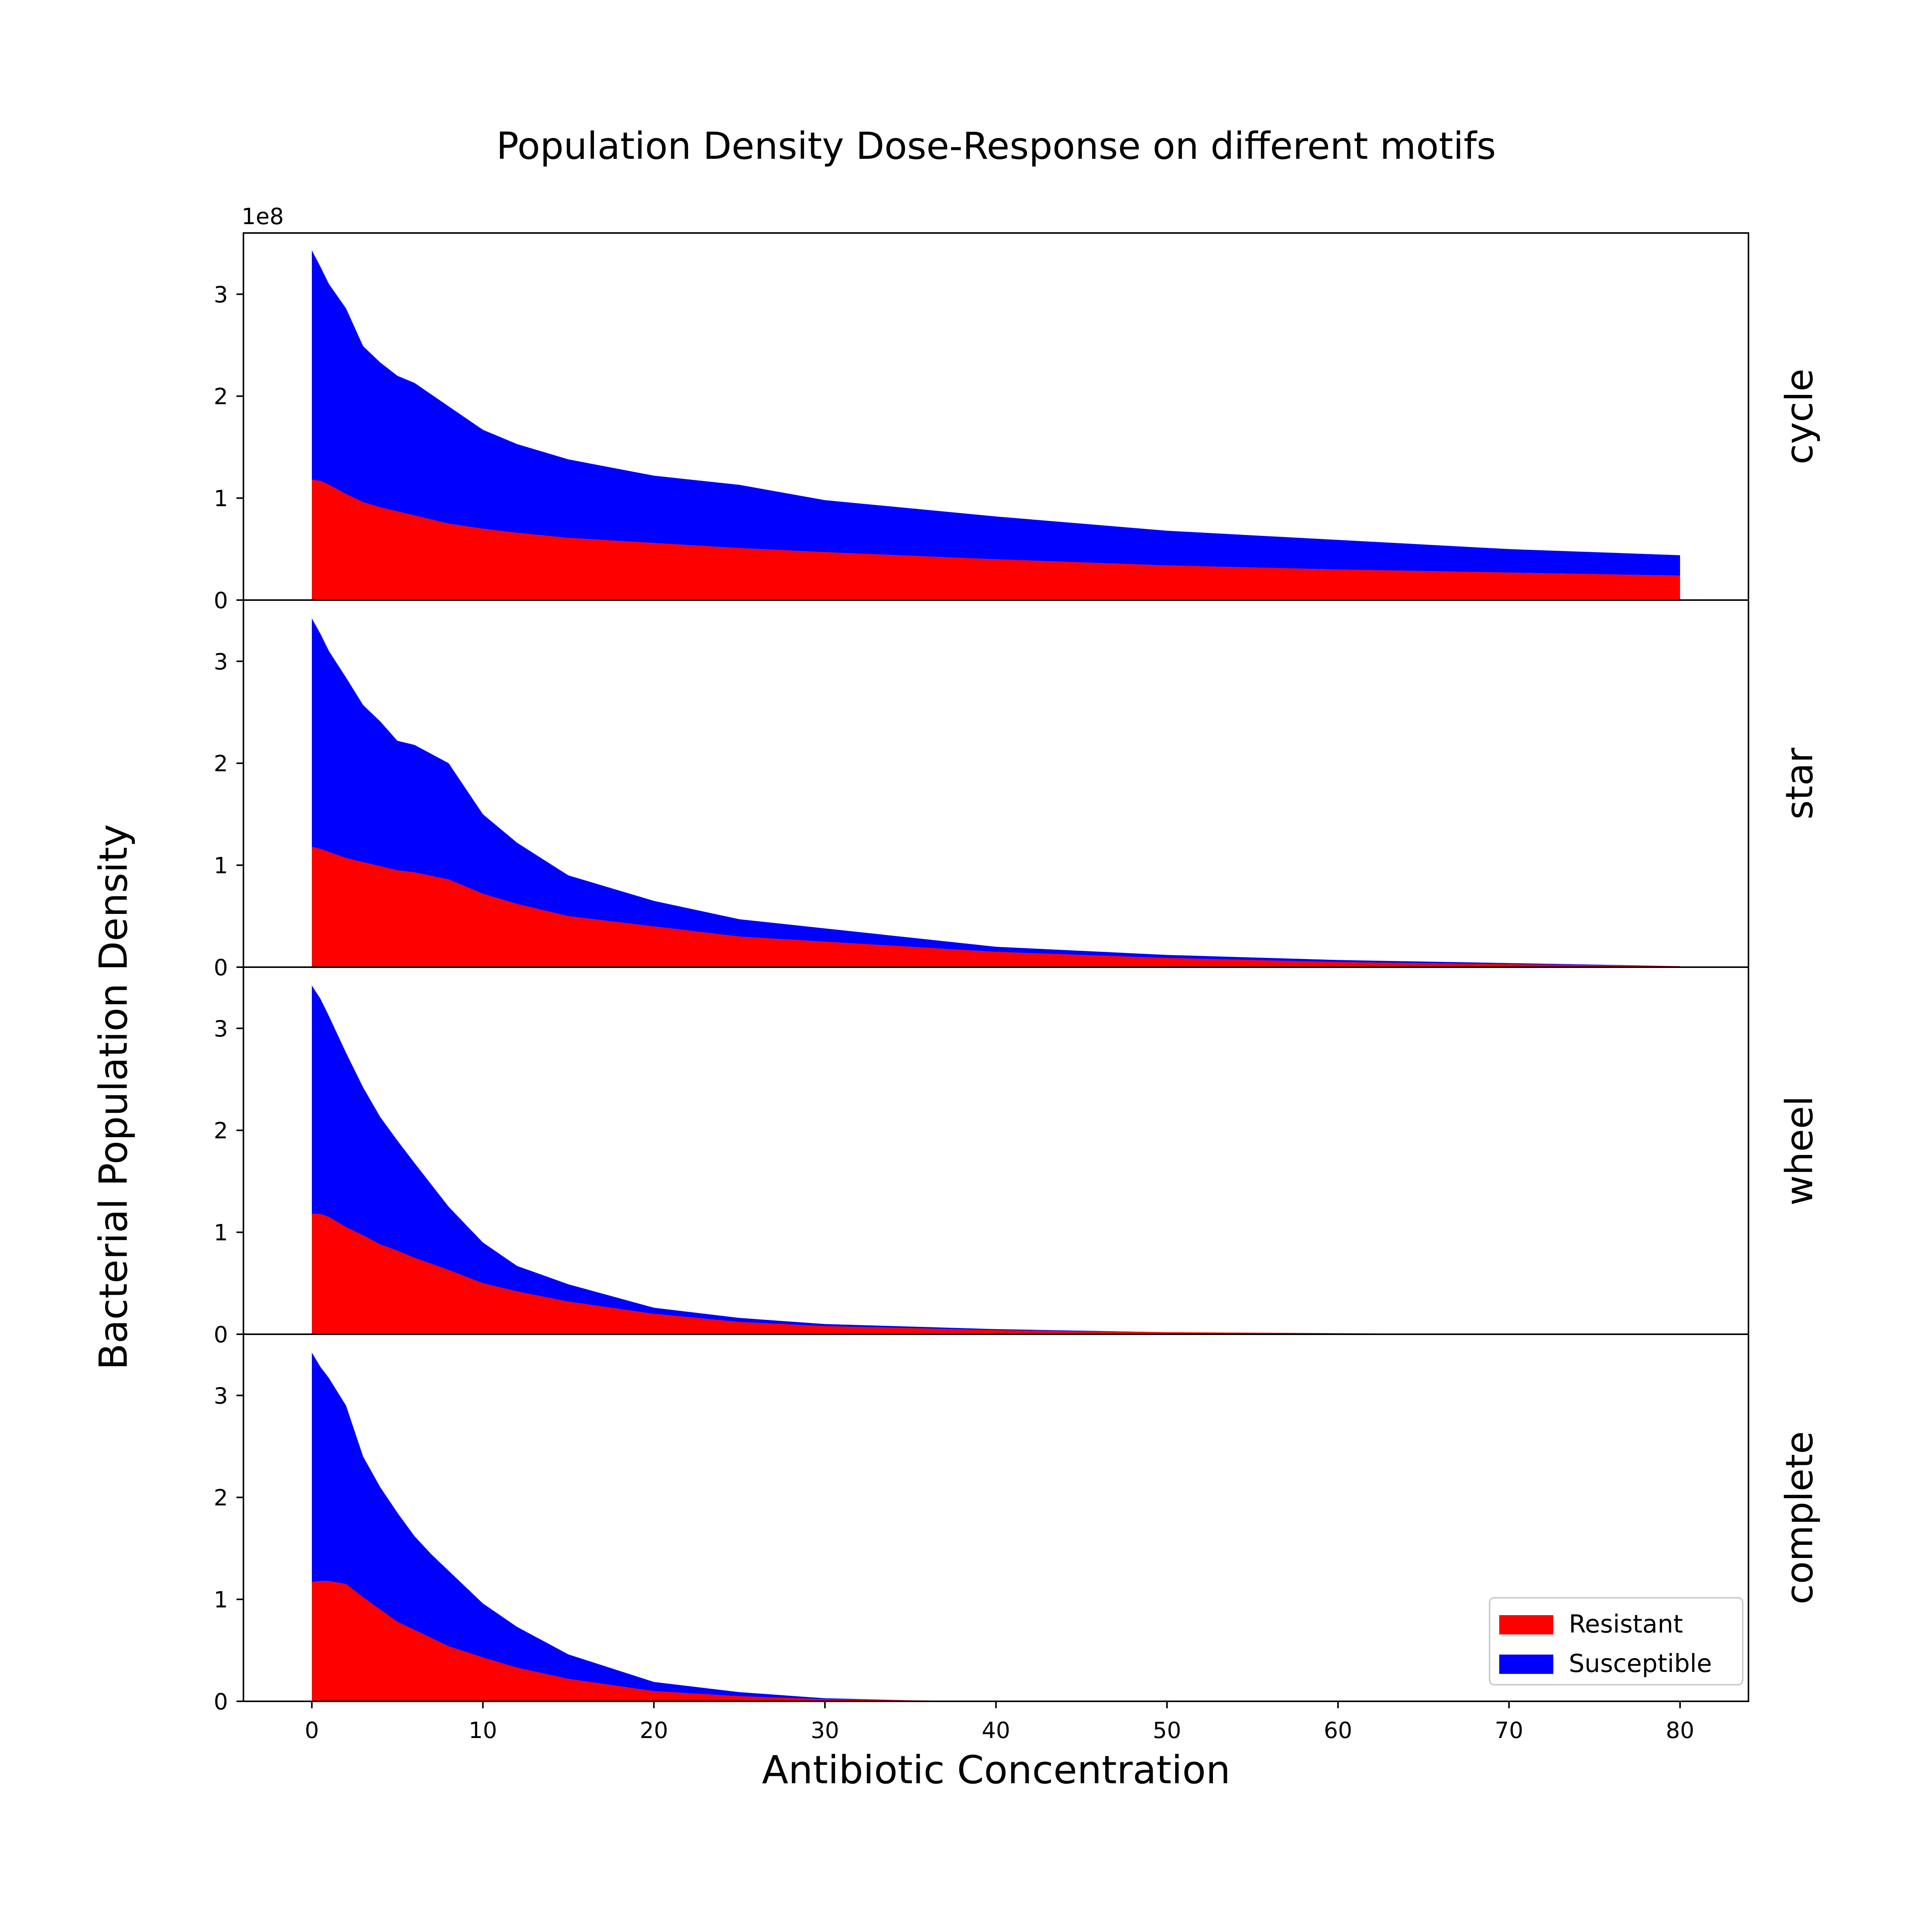  I want to click on x-tick-label: 20, so click(653, 1730).